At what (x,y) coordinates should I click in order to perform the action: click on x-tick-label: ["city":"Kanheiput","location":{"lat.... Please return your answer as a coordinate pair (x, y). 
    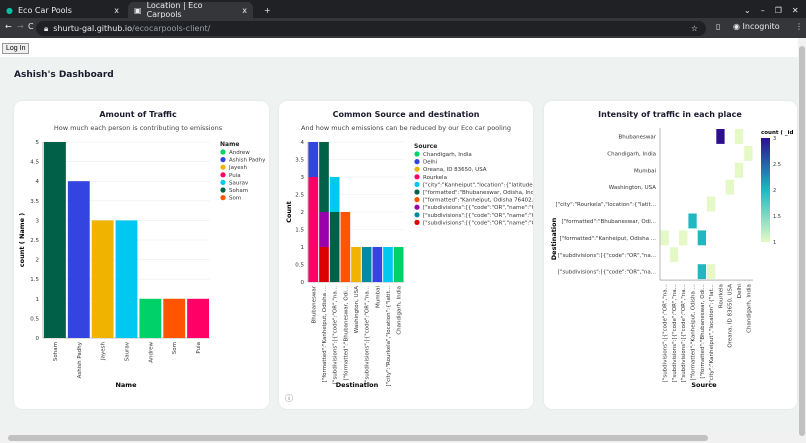
    Looking at the image, I should click on (712, 334).